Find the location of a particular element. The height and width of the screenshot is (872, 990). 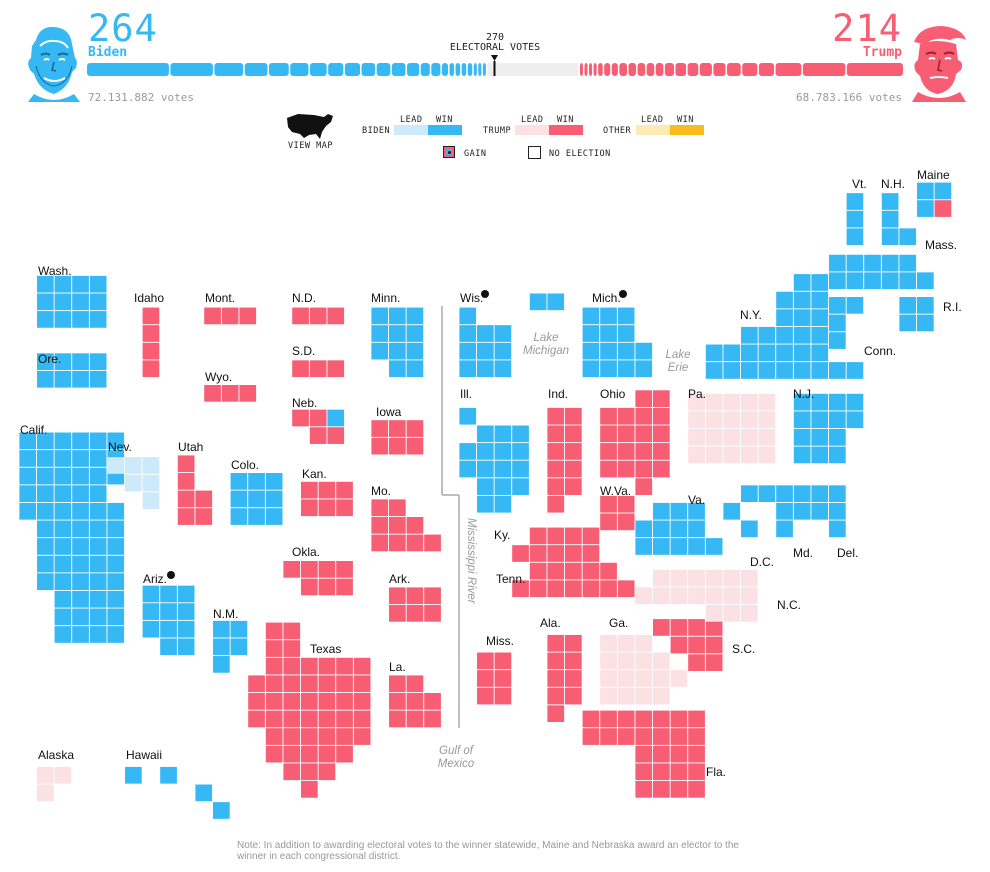

state-minn is located at coordinates (397, 342).